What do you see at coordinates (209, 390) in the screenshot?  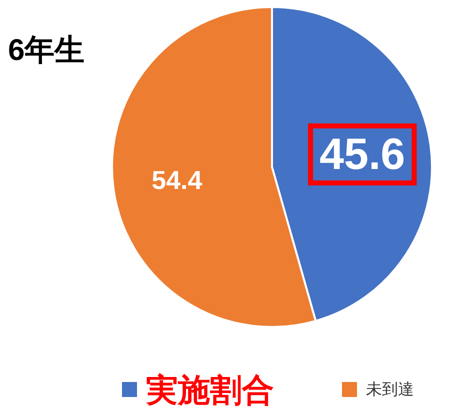 I see `legend-label: 実施割合` at bounding box center [209, 390].